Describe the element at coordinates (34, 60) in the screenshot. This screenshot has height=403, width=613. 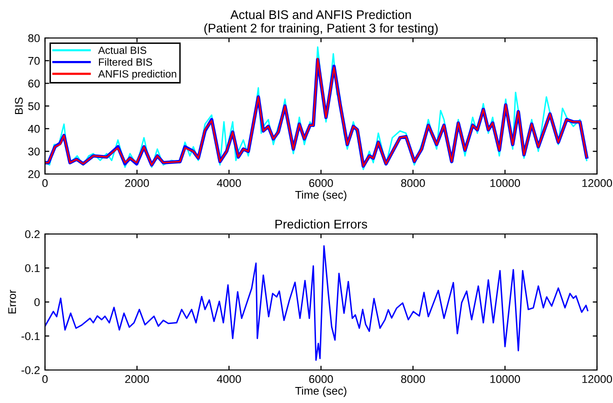
I see `y-tick-label: 70` at that location.